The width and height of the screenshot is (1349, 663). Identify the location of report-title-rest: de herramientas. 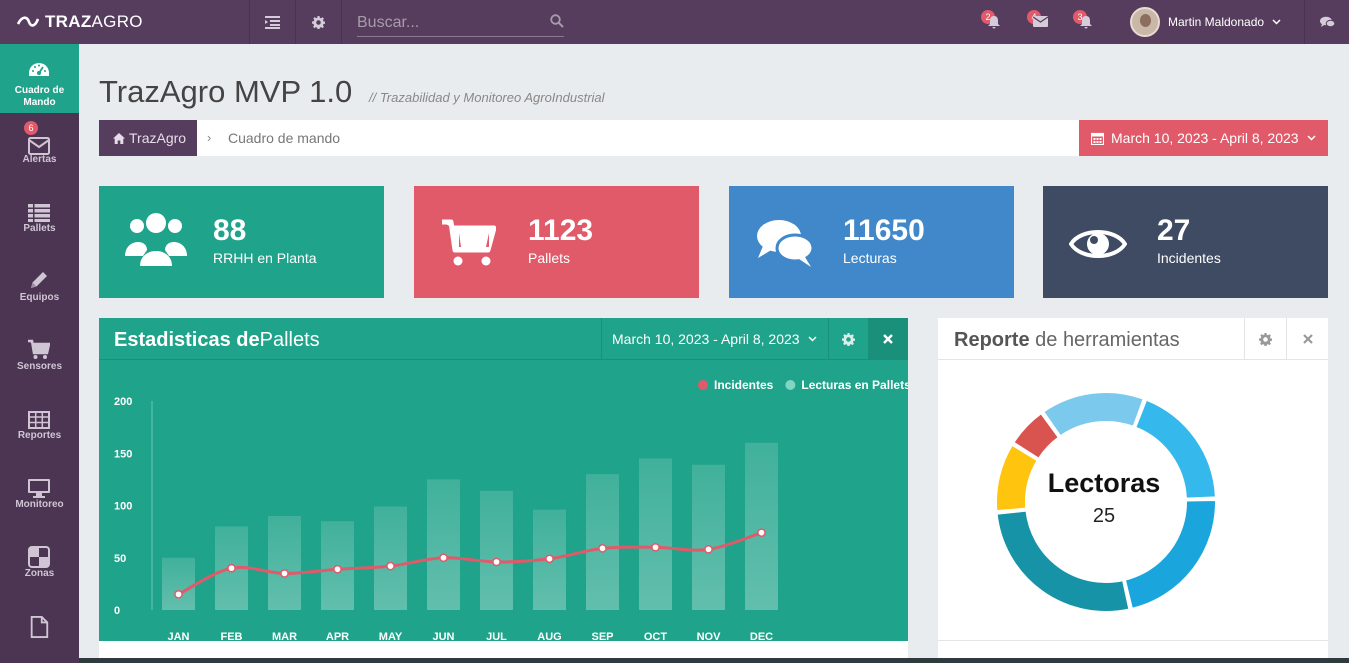
(1104, 340).